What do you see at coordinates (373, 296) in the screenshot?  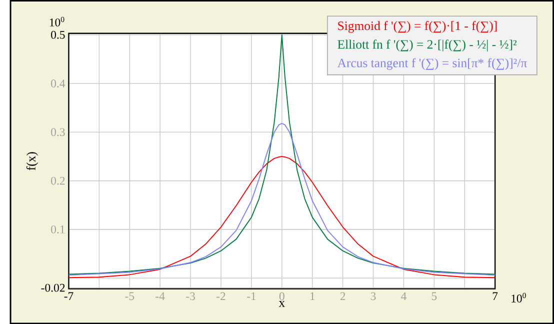 I see `x-tick-label: 3` at bounding box center [373, 296].